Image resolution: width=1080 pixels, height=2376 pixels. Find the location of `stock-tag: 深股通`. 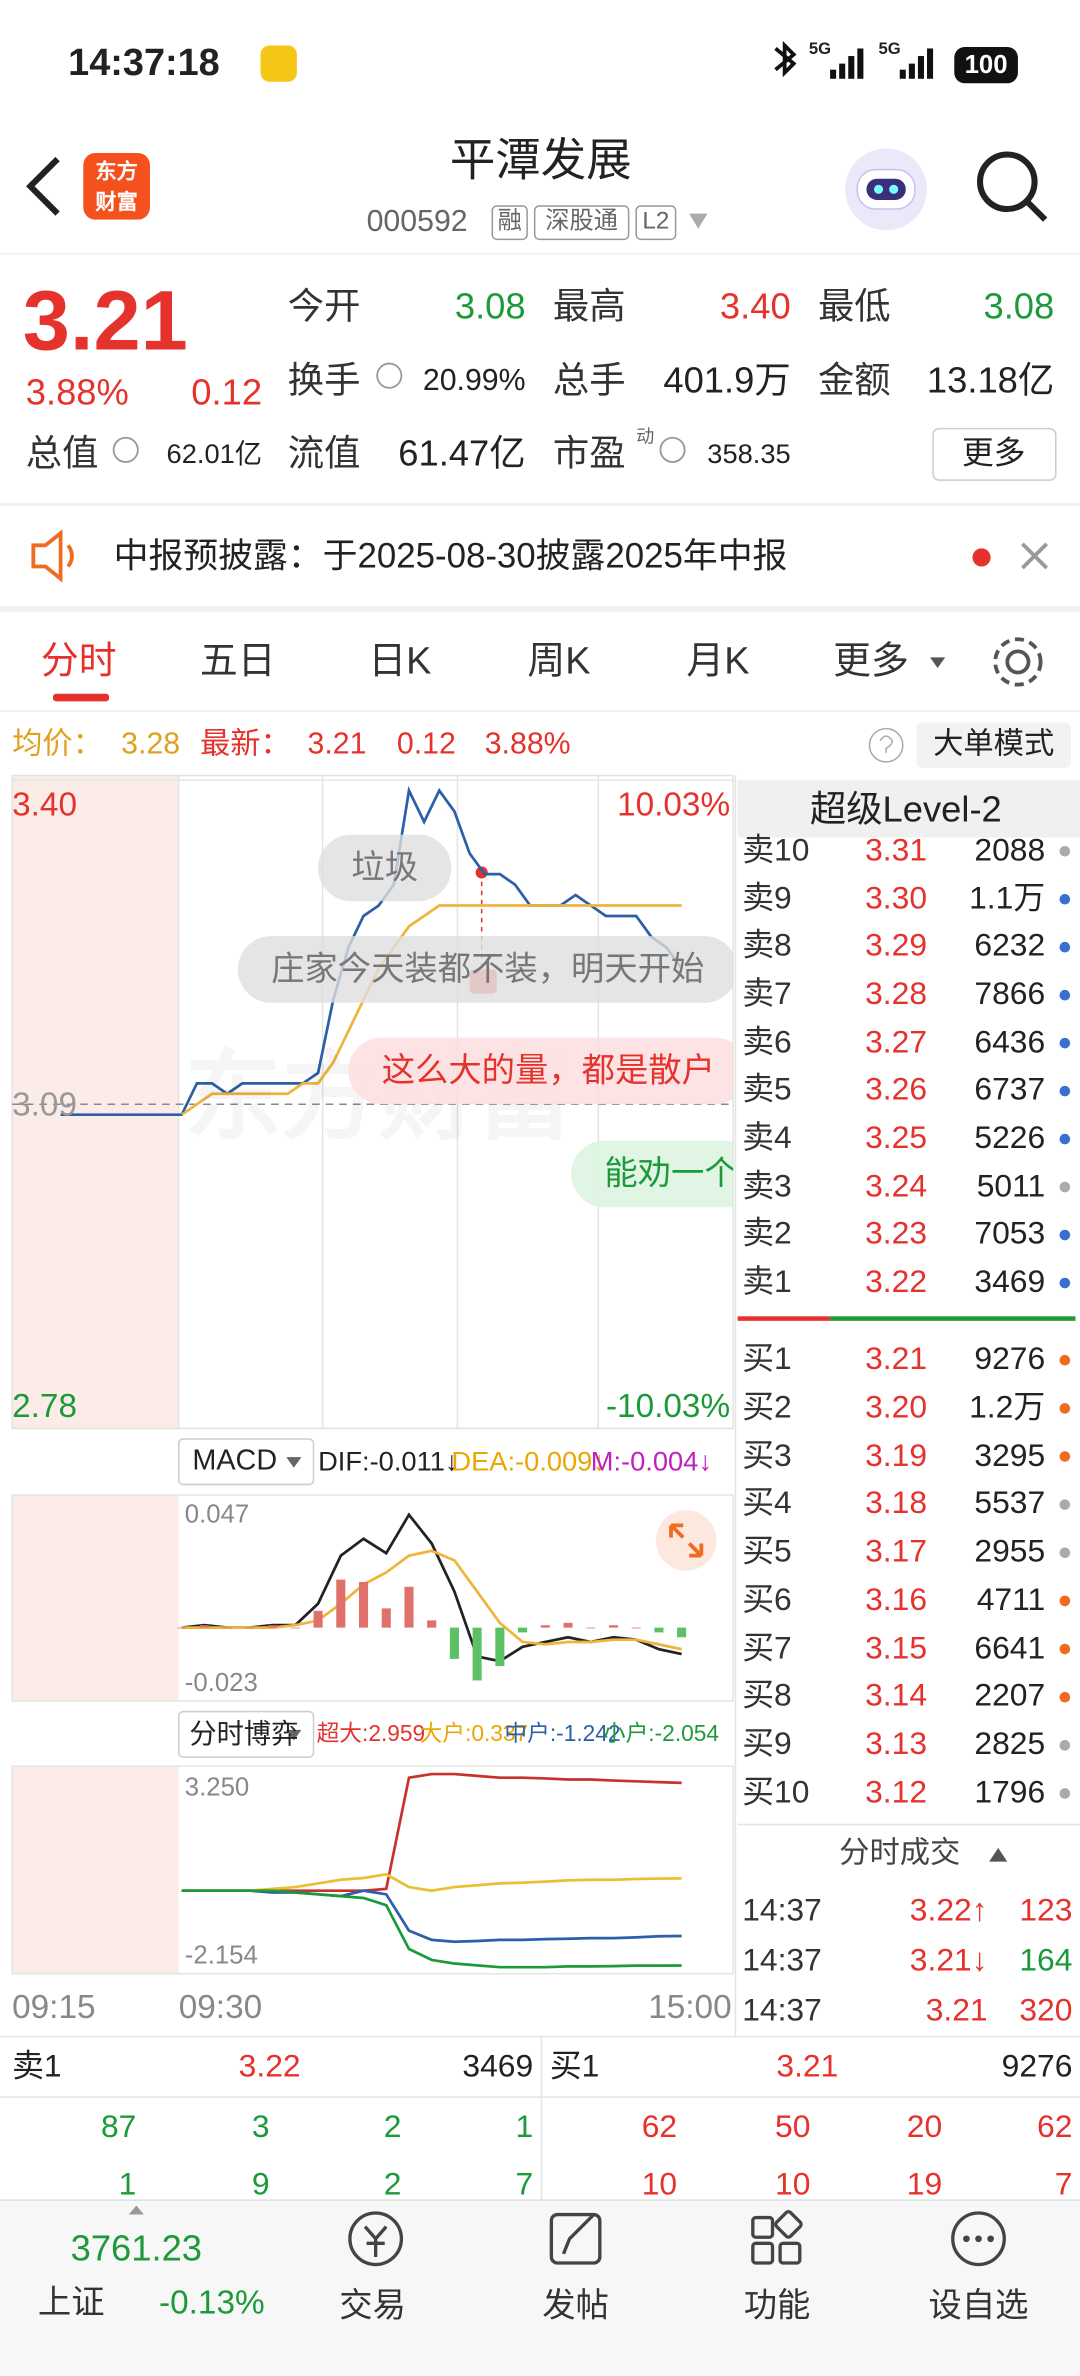

stock-tag: 深股通 is located at coordinates (582, 221).